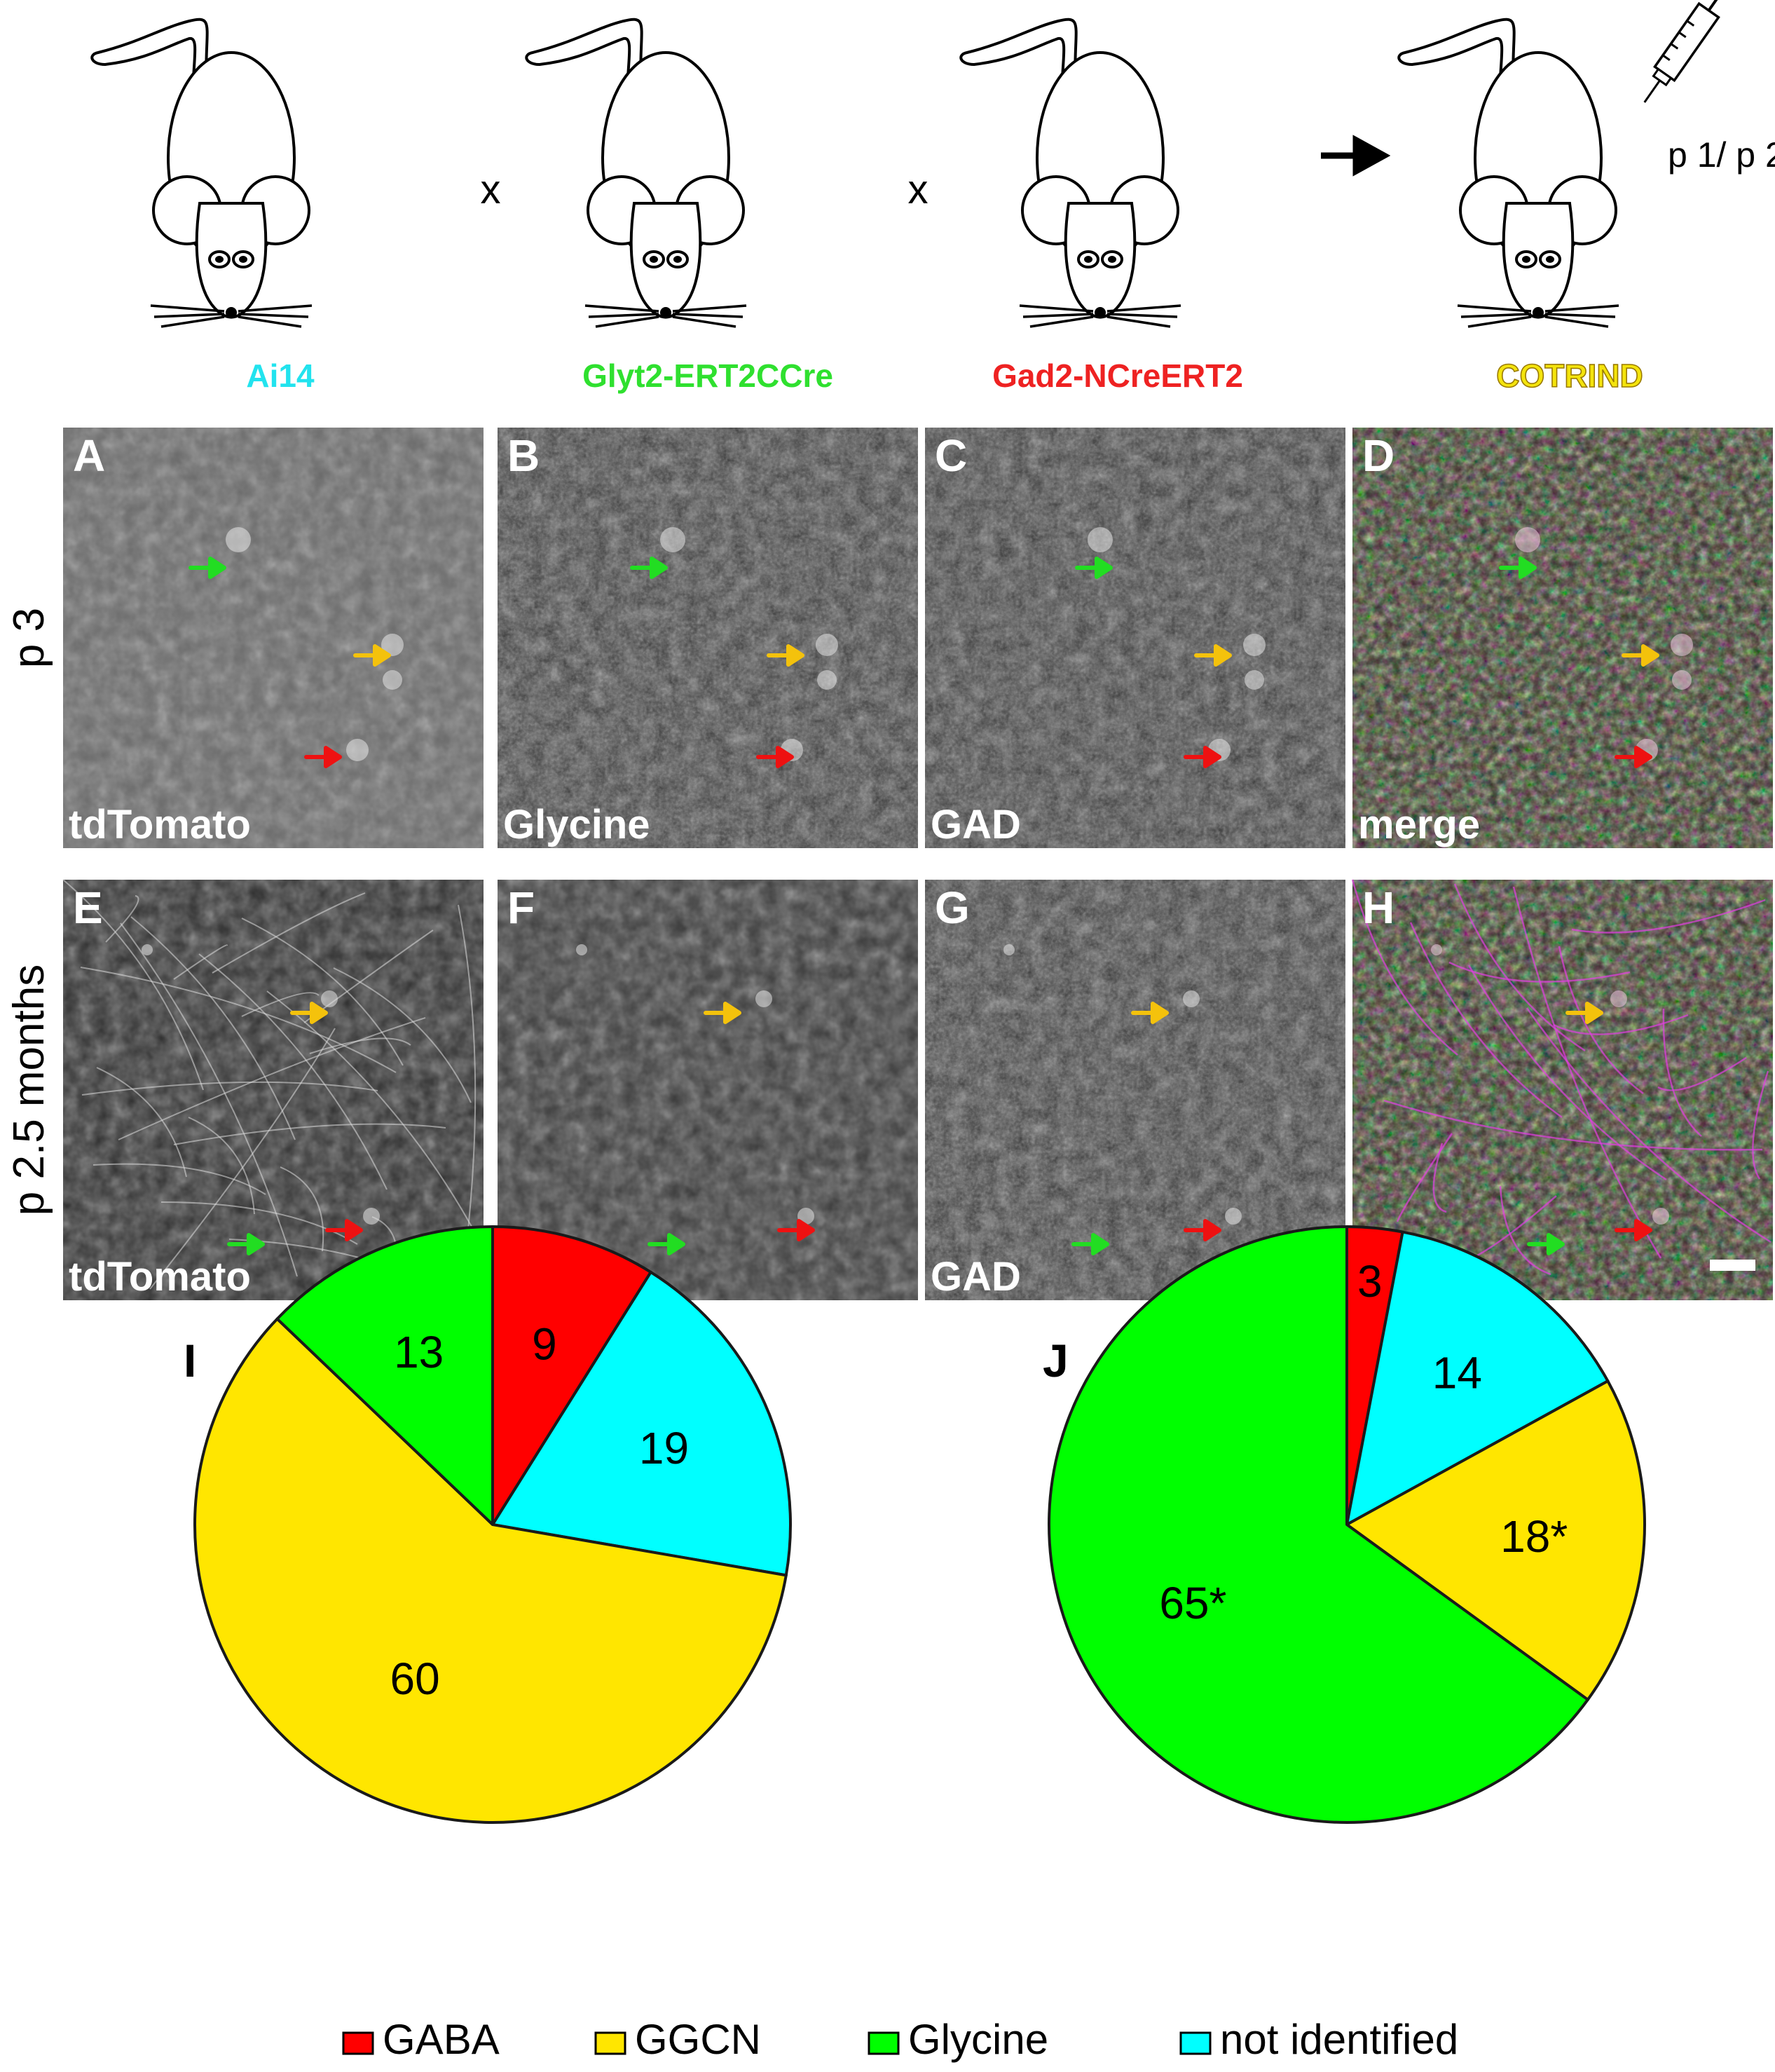 This screenshot has width=1775, height=2072. I want to click on scale-bar, so click(1732, 1265).